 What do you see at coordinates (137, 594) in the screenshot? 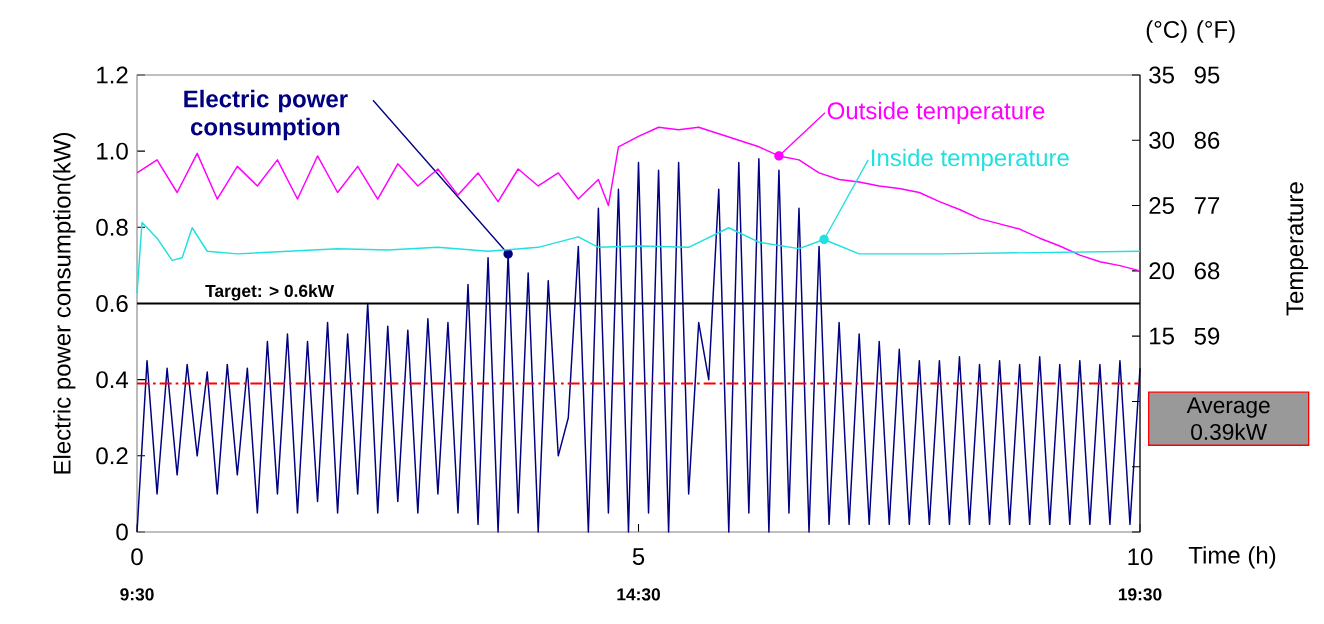
I see `x2-tick-label: 9:30` at bounding box center [137, 594].